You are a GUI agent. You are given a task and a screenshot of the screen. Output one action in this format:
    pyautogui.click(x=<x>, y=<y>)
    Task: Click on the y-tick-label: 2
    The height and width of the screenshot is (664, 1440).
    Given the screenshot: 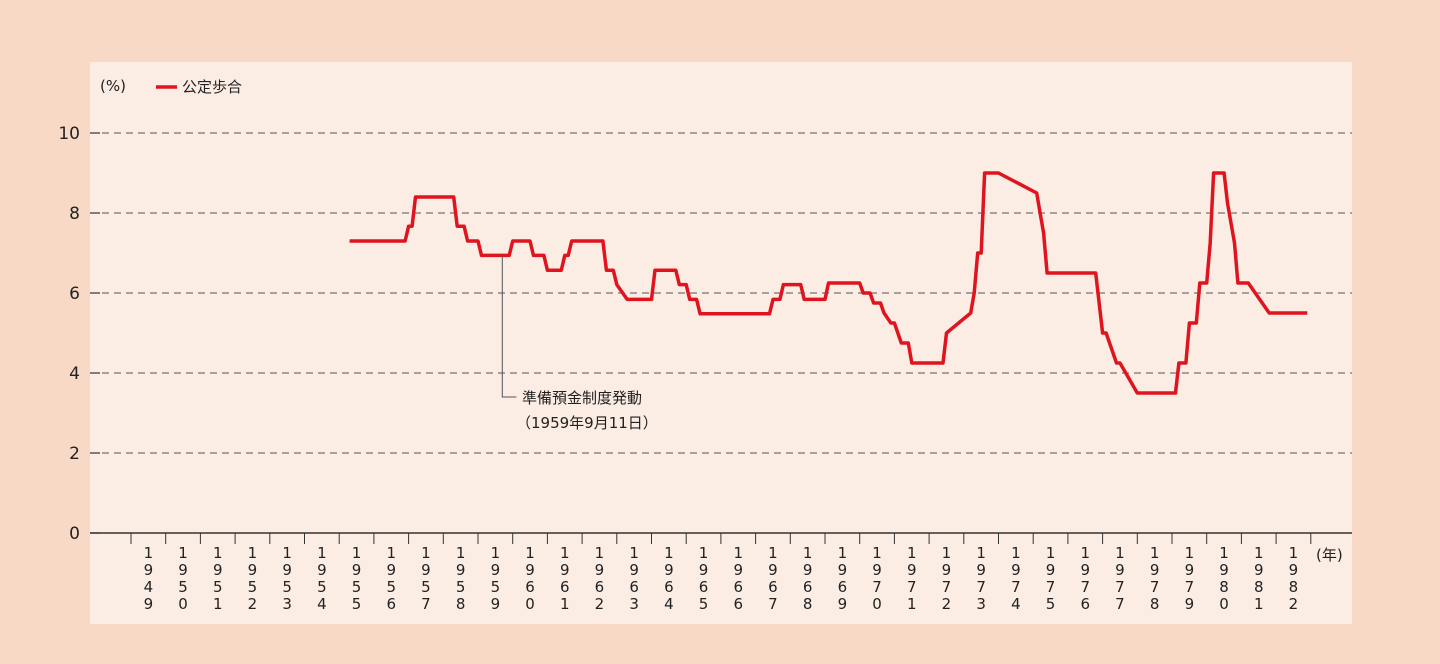 What is the action you would take?
    pyautogui.click(x=74, y=454)
    